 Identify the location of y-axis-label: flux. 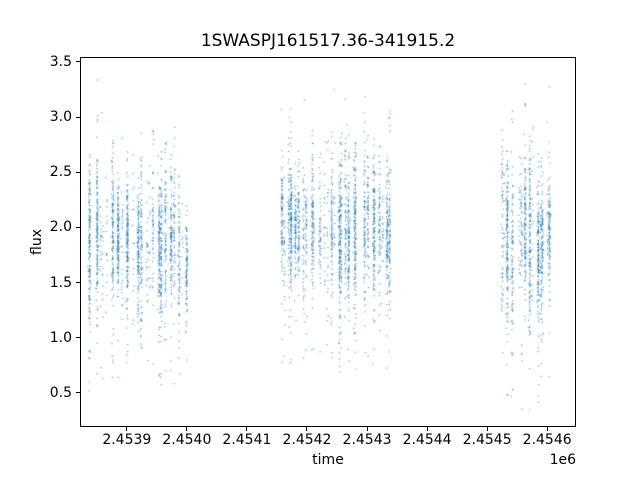
(37, 242).